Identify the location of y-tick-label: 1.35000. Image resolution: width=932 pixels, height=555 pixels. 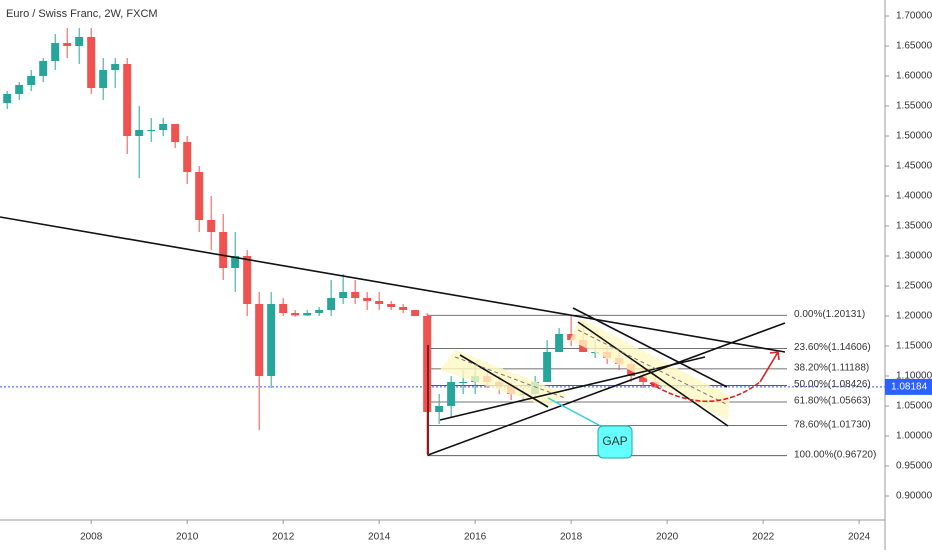
(914, 226).